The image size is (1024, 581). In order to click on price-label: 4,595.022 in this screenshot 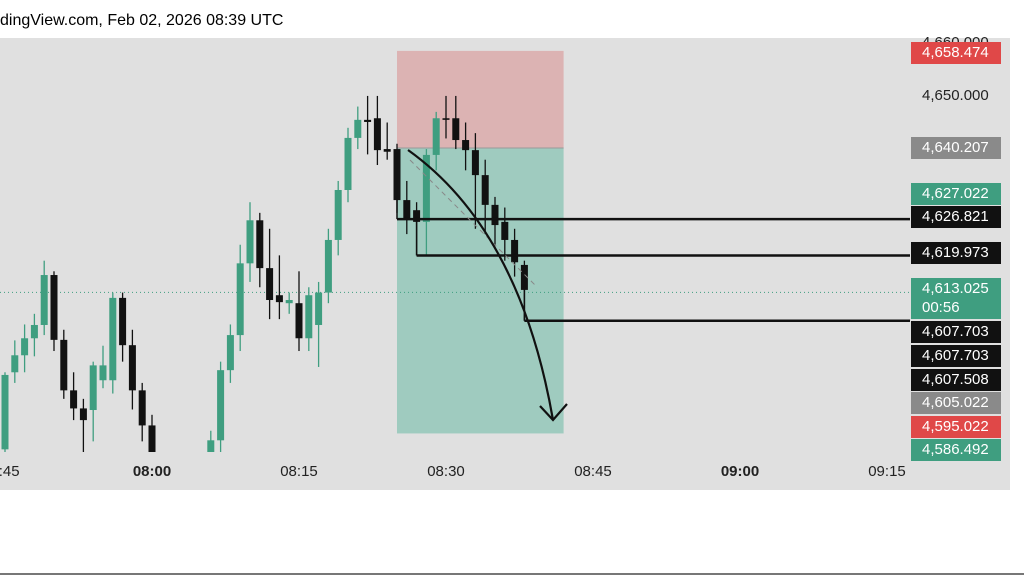, I will do `click(955, 426)`.